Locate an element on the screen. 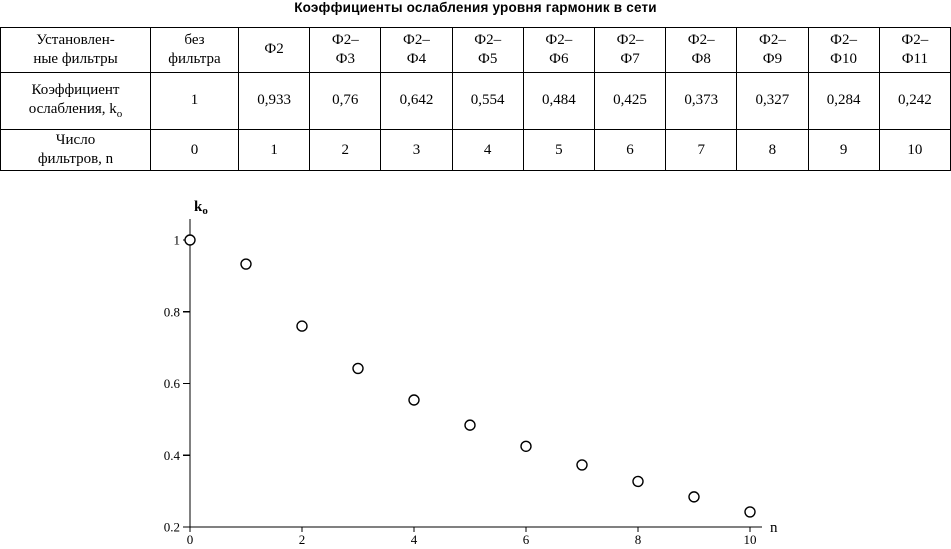 This screenshot has width=951, height=549. table-row: Число фильтров, n 0 1 2 3 4 5 6 7 8 9 10 is located at coordinates (475, 150).